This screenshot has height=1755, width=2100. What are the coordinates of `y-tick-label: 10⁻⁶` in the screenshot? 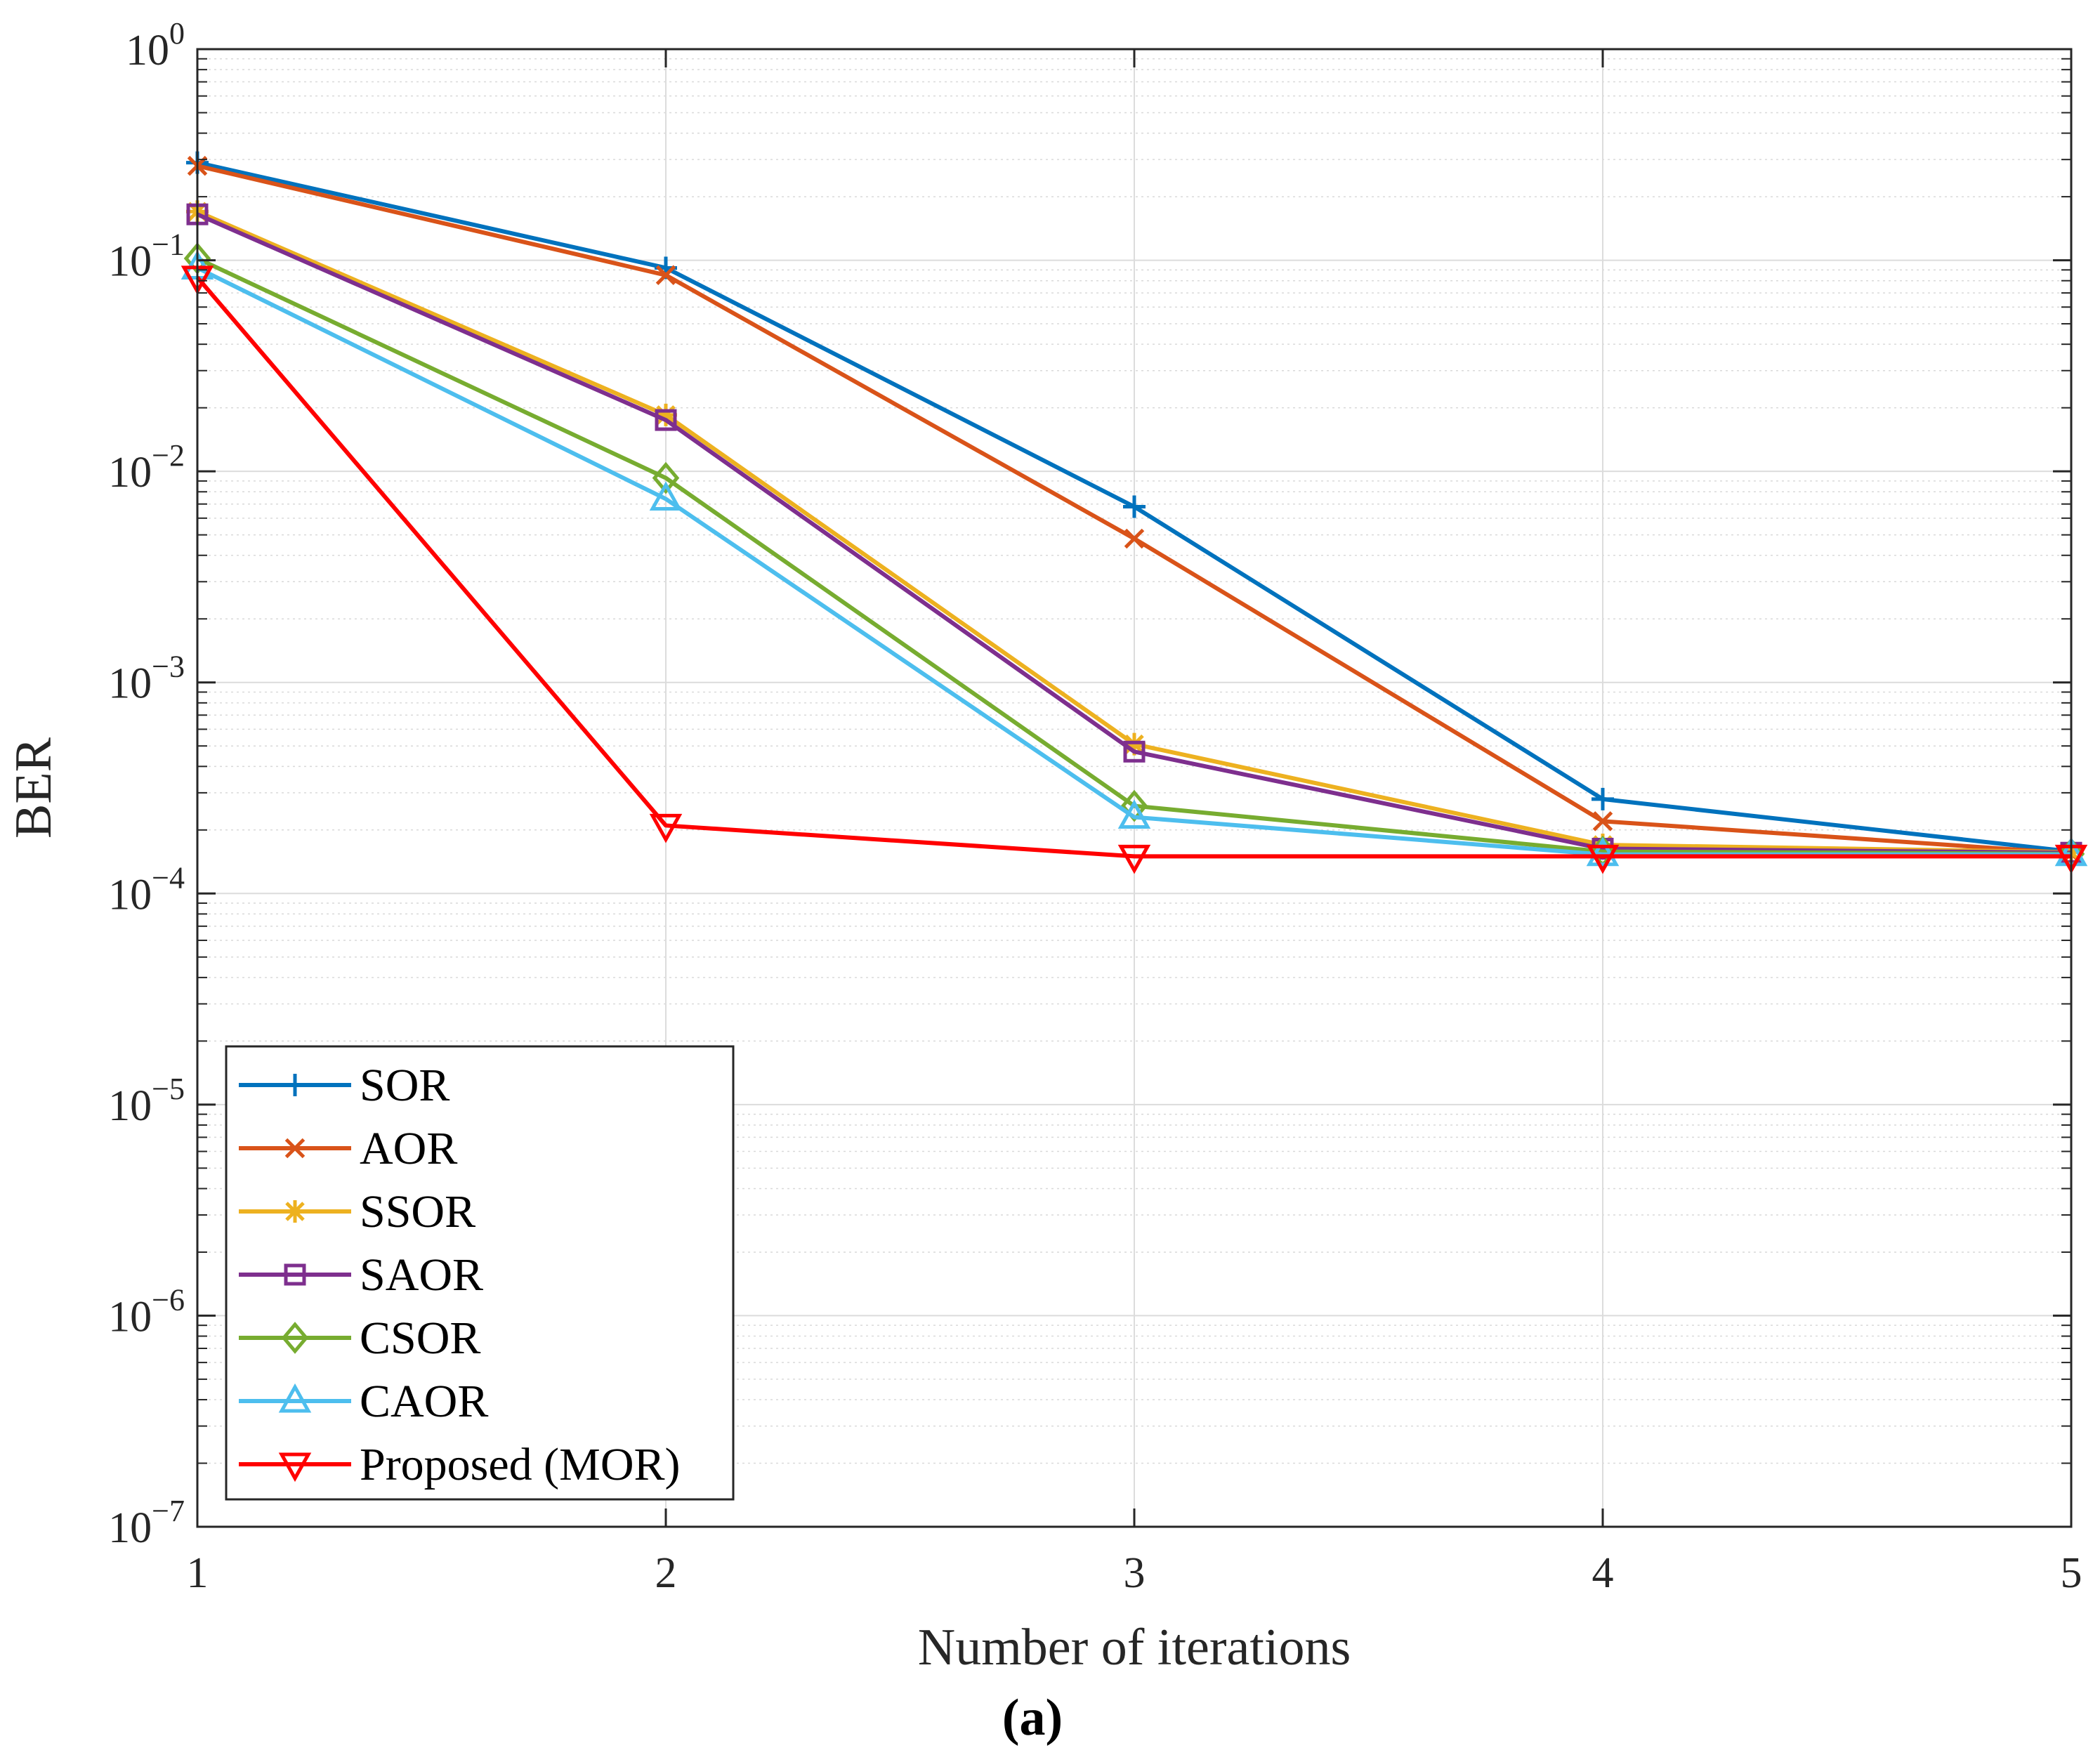 It's located at (146, 1311).